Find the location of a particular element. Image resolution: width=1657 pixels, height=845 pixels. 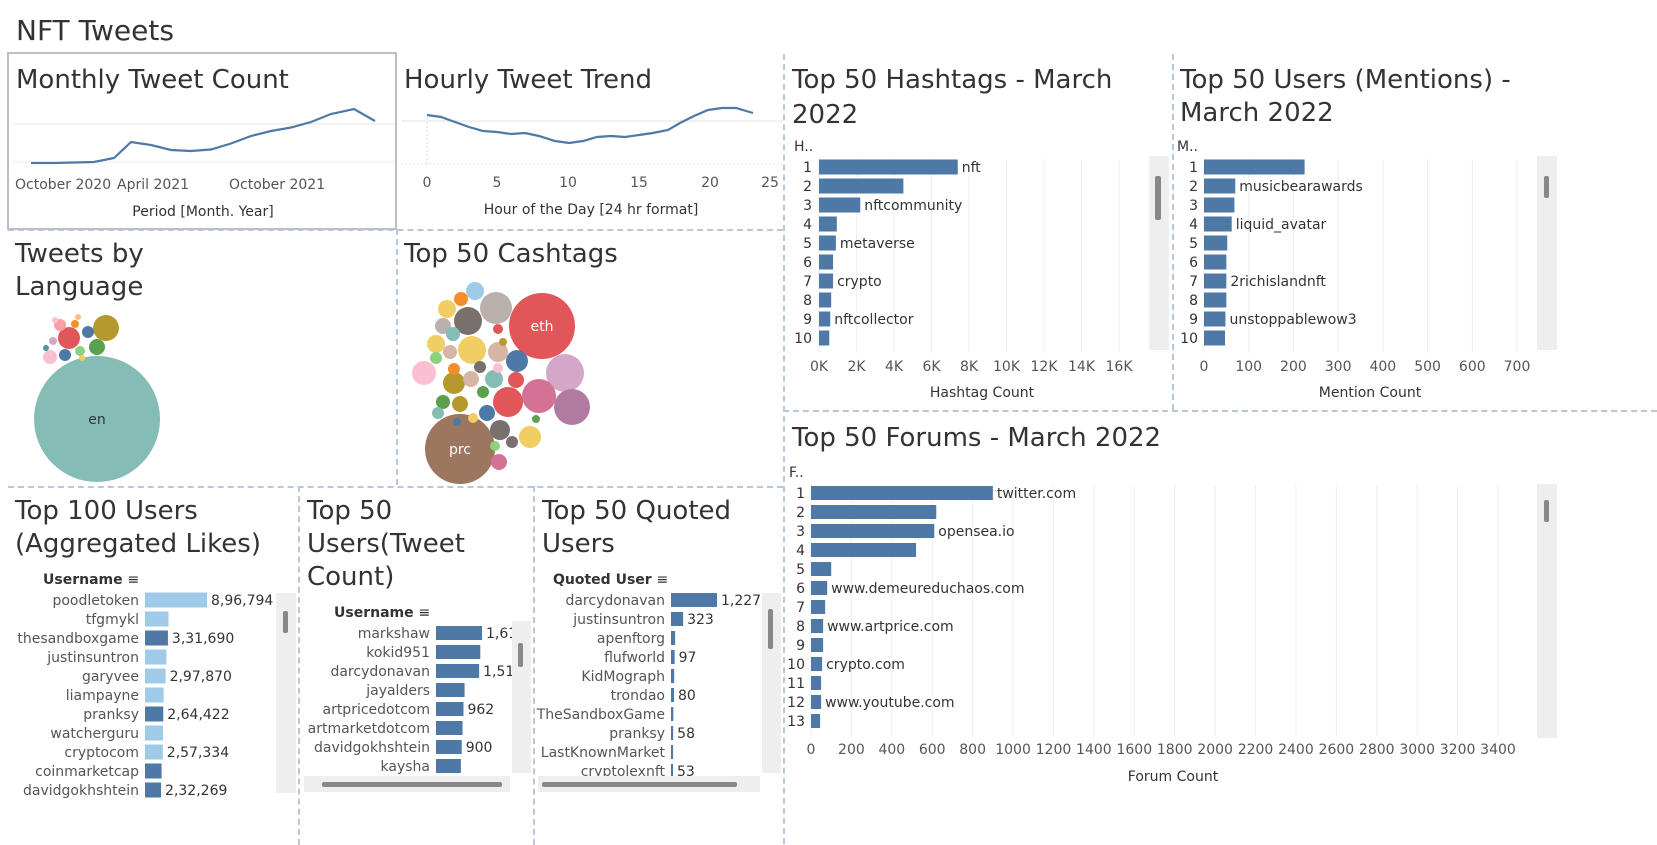

row-username: pranksy is located at coordinates (637, 734).